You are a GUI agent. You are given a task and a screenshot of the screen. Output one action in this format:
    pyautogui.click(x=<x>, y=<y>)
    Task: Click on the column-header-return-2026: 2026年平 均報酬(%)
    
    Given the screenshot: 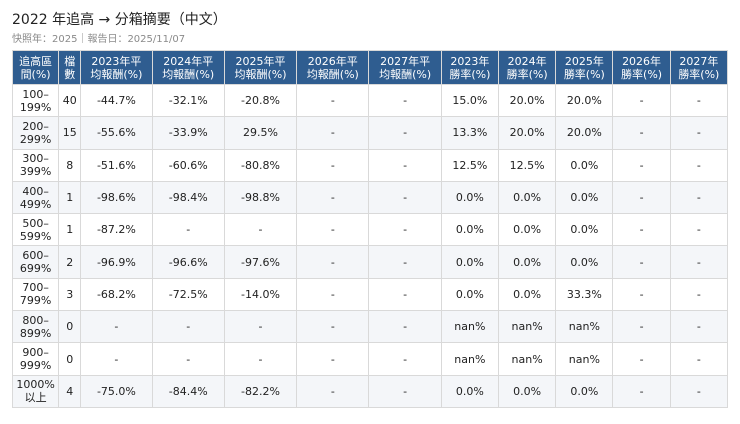 What is the action you would take?
    pyautogui.click(x=333, y=67)
    